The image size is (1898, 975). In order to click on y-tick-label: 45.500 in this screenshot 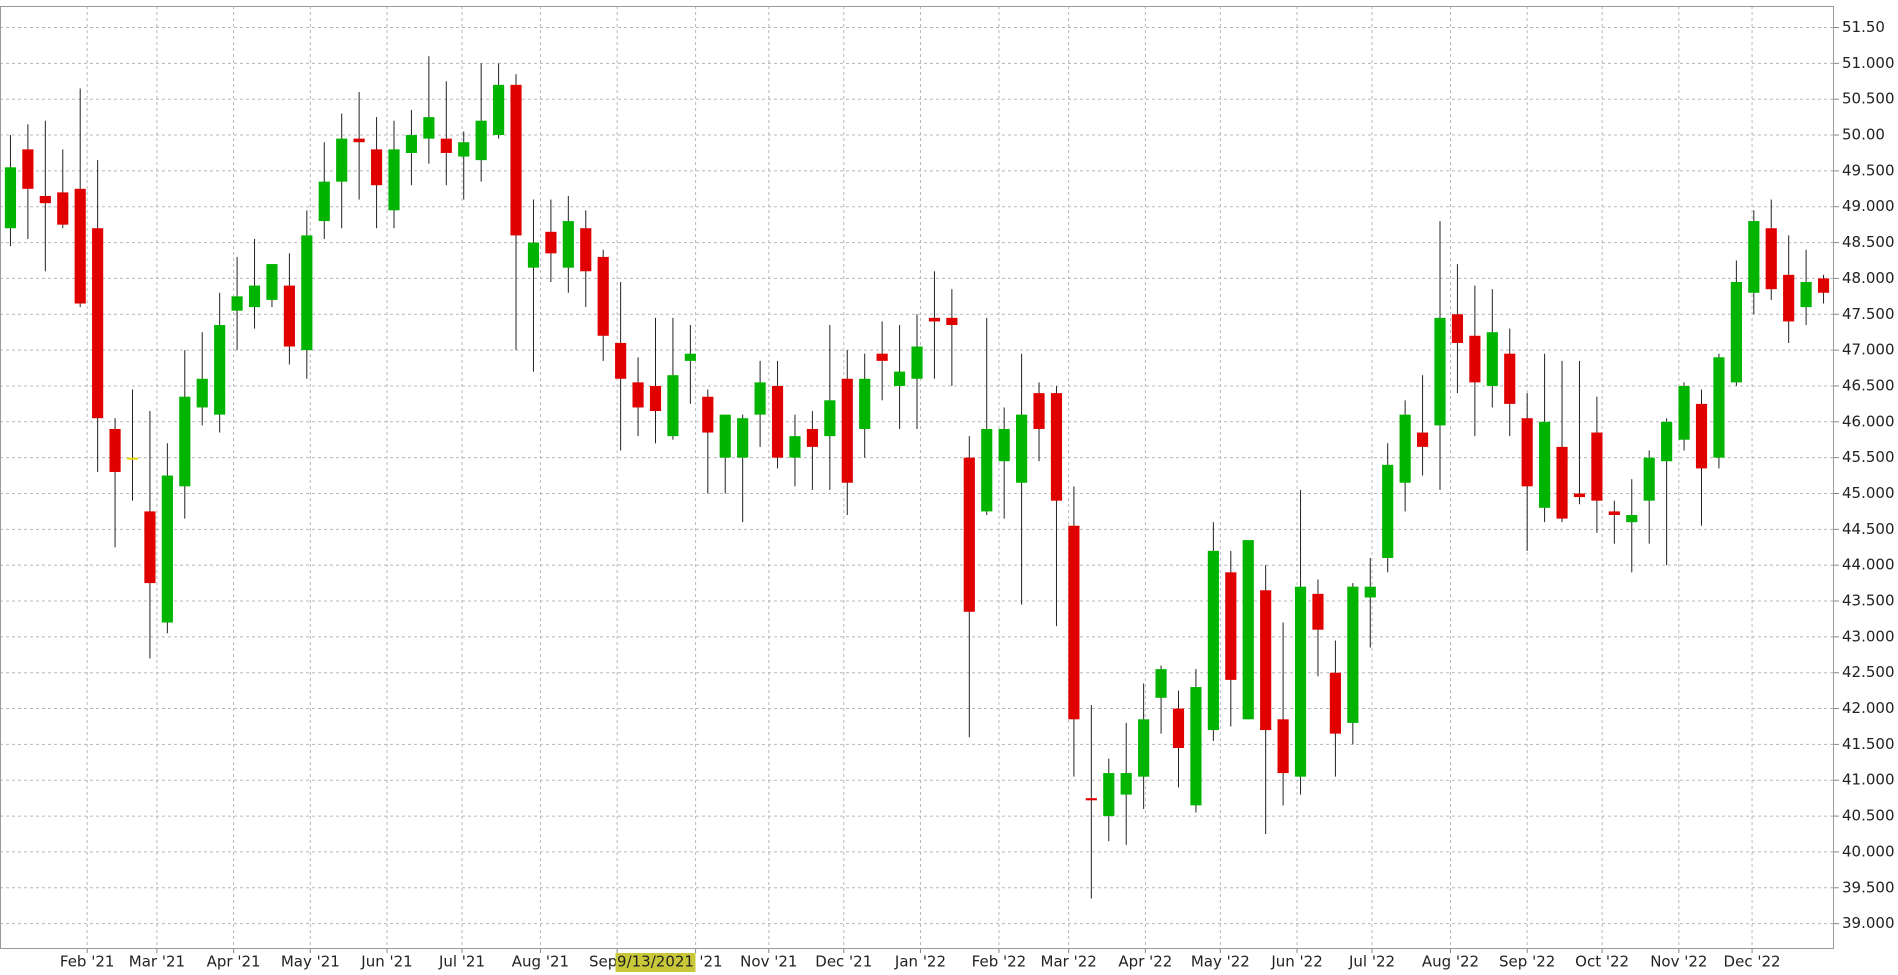, I will do `click(1868, 457)`.